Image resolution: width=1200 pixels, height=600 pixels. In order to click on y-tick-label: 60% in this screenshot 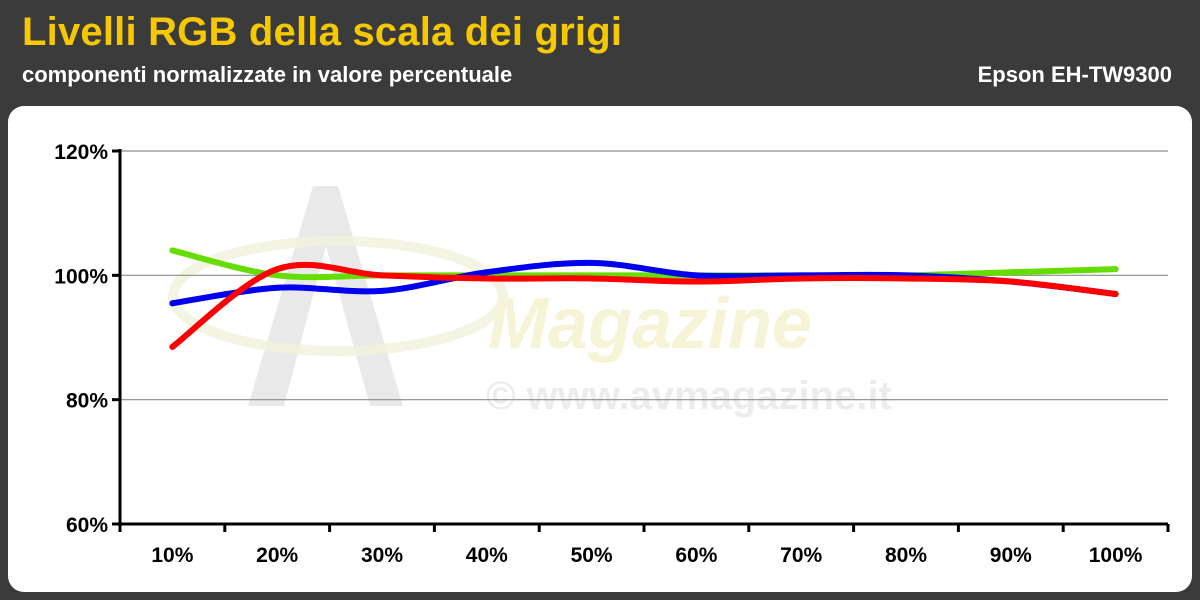, I will do `click(87, 525)`.